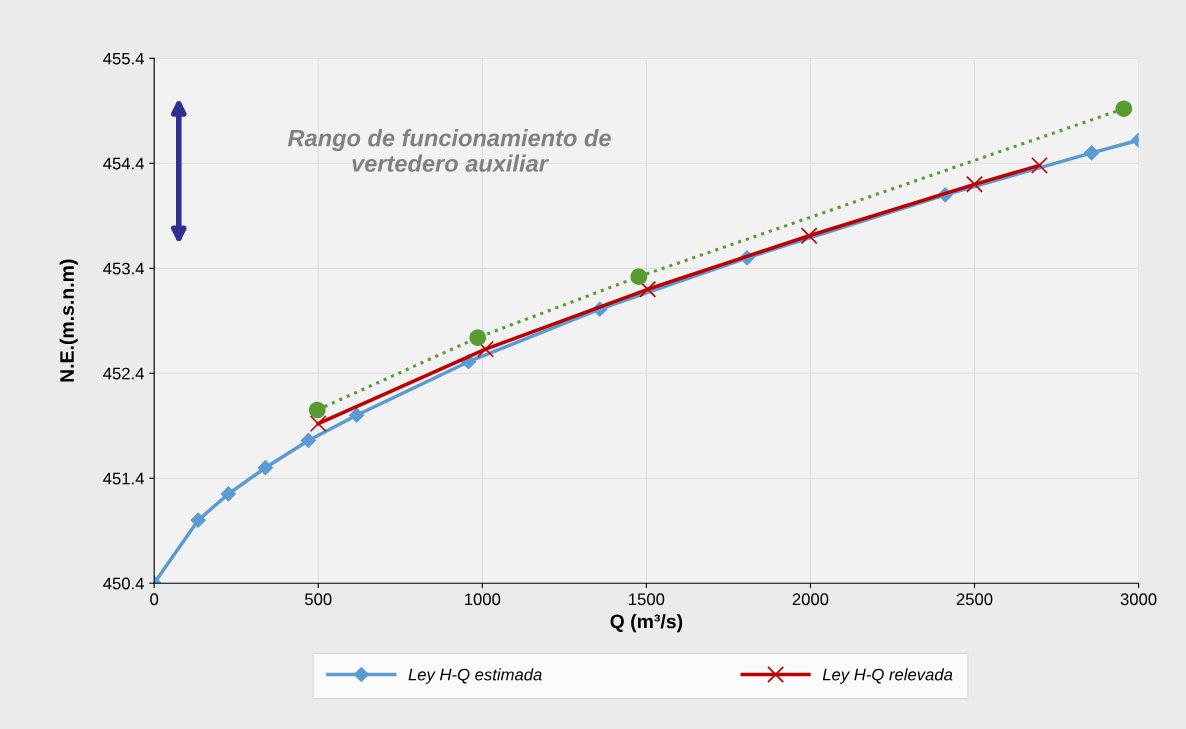  I want to click on x-tick-label: 2000, so click(810, 599).